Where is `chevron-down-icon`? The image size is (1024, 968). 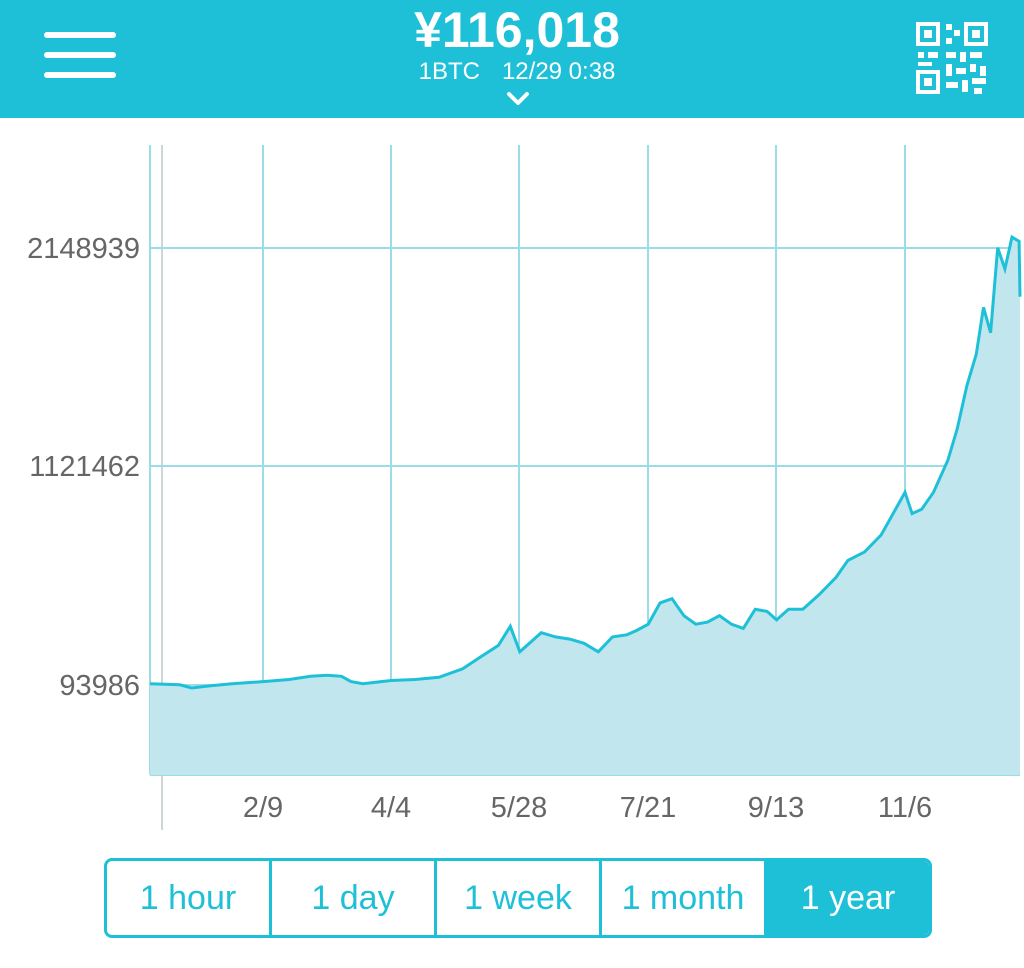 chevron-down-icon is located at coordinates (518, 99).